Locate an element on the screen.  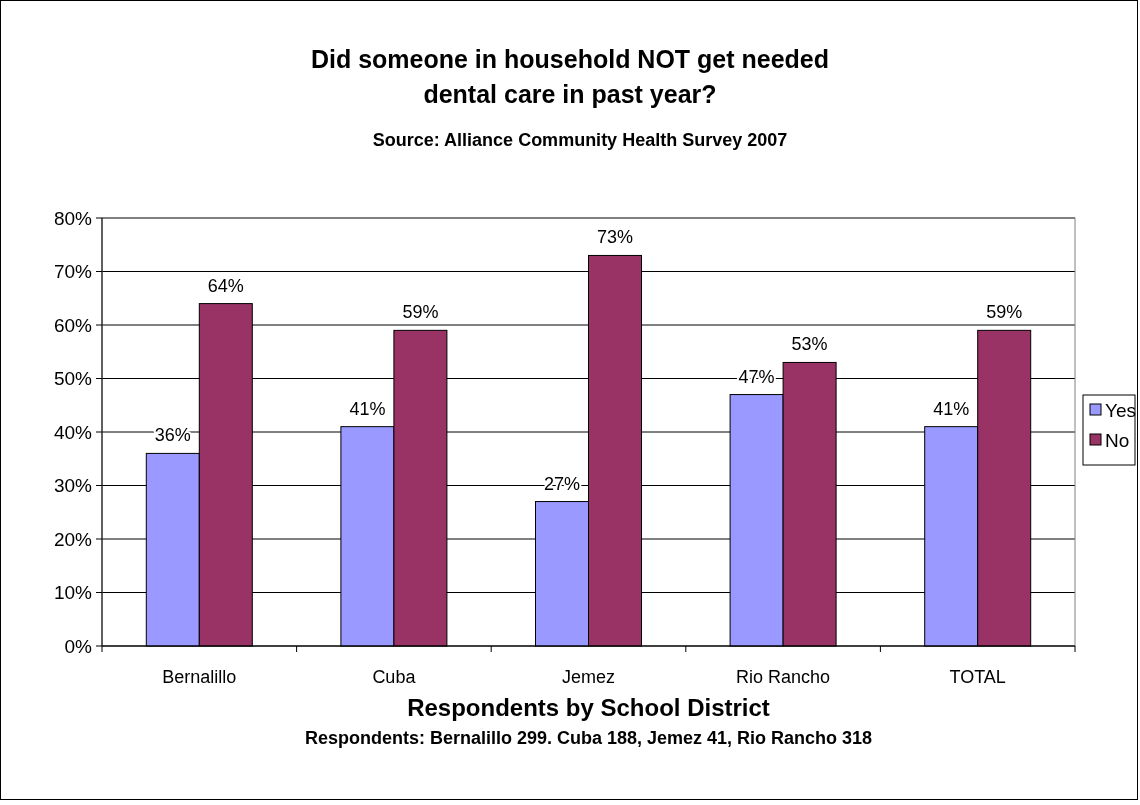
x-axis-title: Respondents by School District is located at coordinates (588, 707).